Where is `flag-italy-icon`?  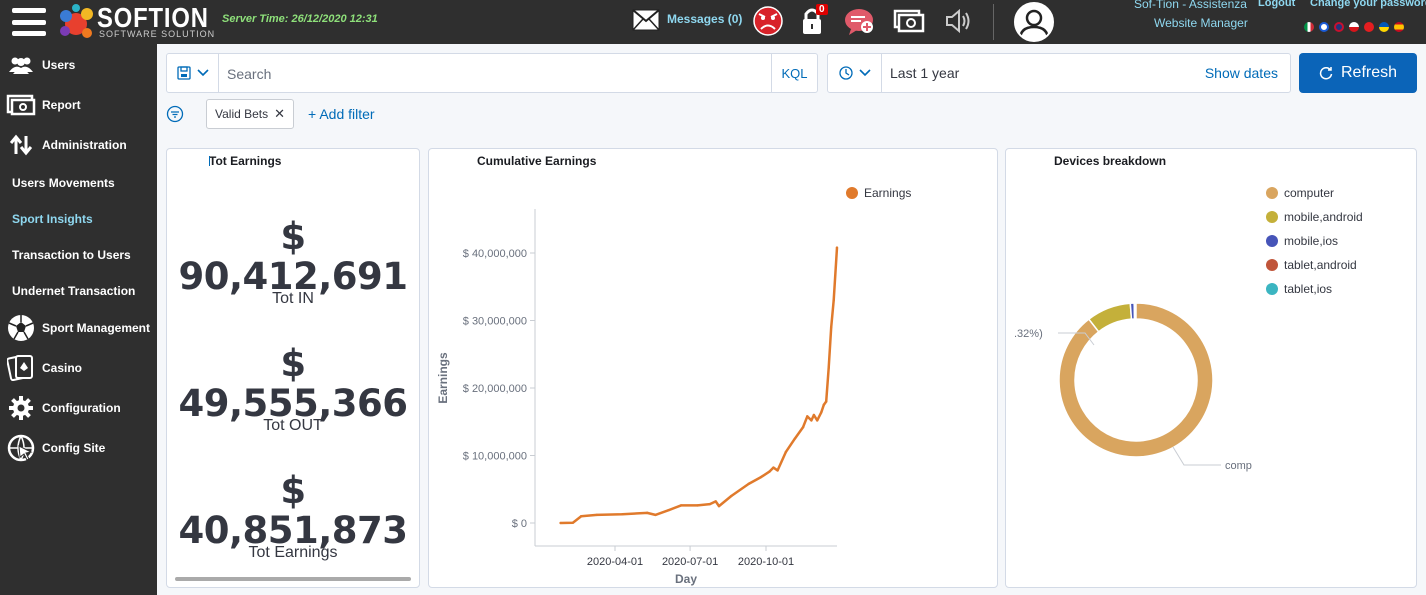 flag-italy-icon is located at coordinates (1309, 27).